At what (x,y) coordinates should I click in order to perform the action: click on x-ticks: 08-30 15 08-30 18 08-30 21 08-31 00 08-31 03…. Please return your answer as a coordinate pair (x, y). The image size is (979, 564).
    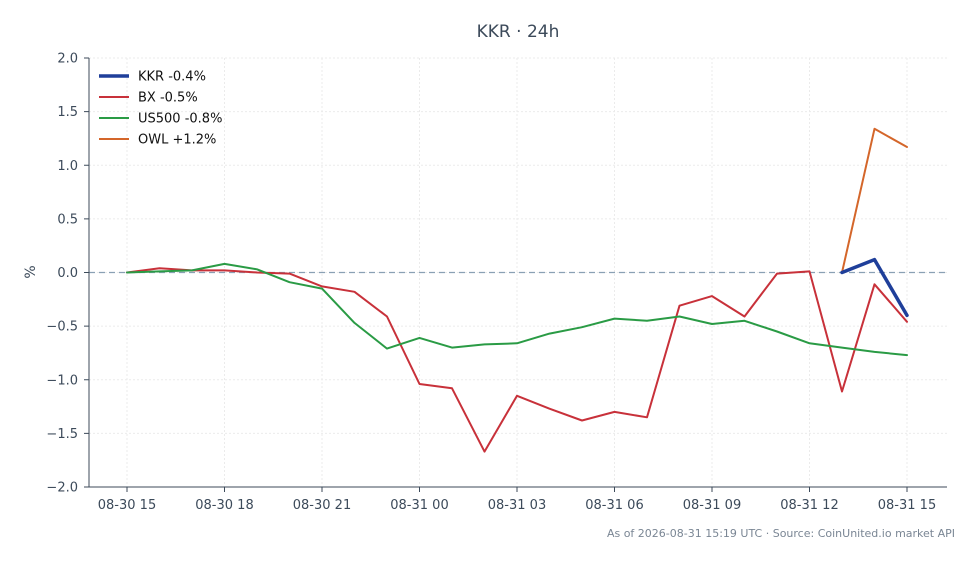
    Looking at the image, I should click on (517, 500).